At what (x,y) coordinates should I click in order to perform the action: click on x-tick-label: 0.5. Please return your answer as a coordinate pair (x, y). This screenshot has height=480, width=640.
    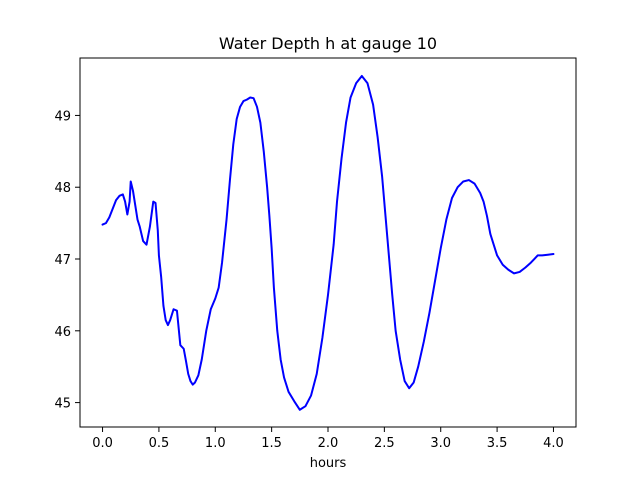
    Looking at the image, I should click on (159, 443).